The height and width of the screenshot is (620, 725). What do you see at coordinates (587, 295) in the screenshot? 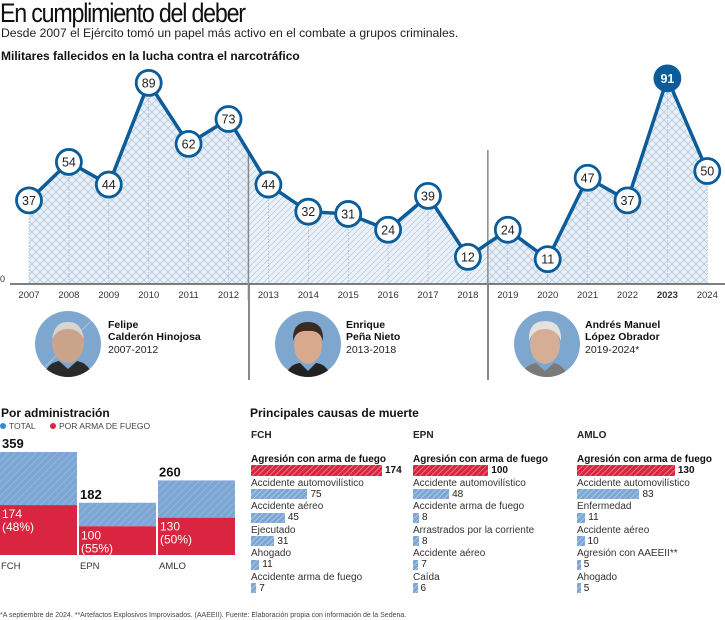
I see `x-tick-label: 2021` at bounding box center [587, 295].